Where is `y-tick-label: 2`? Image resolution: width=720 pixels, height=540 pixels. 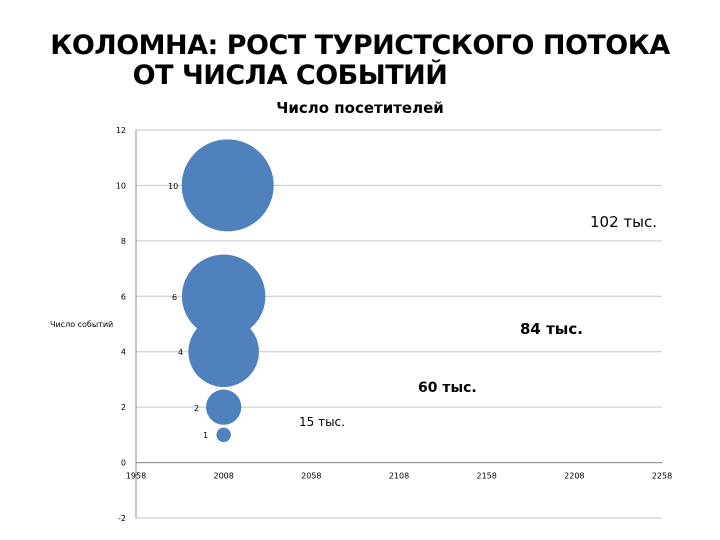 y-tick-label: 2 is located at coordinates (123, 407).